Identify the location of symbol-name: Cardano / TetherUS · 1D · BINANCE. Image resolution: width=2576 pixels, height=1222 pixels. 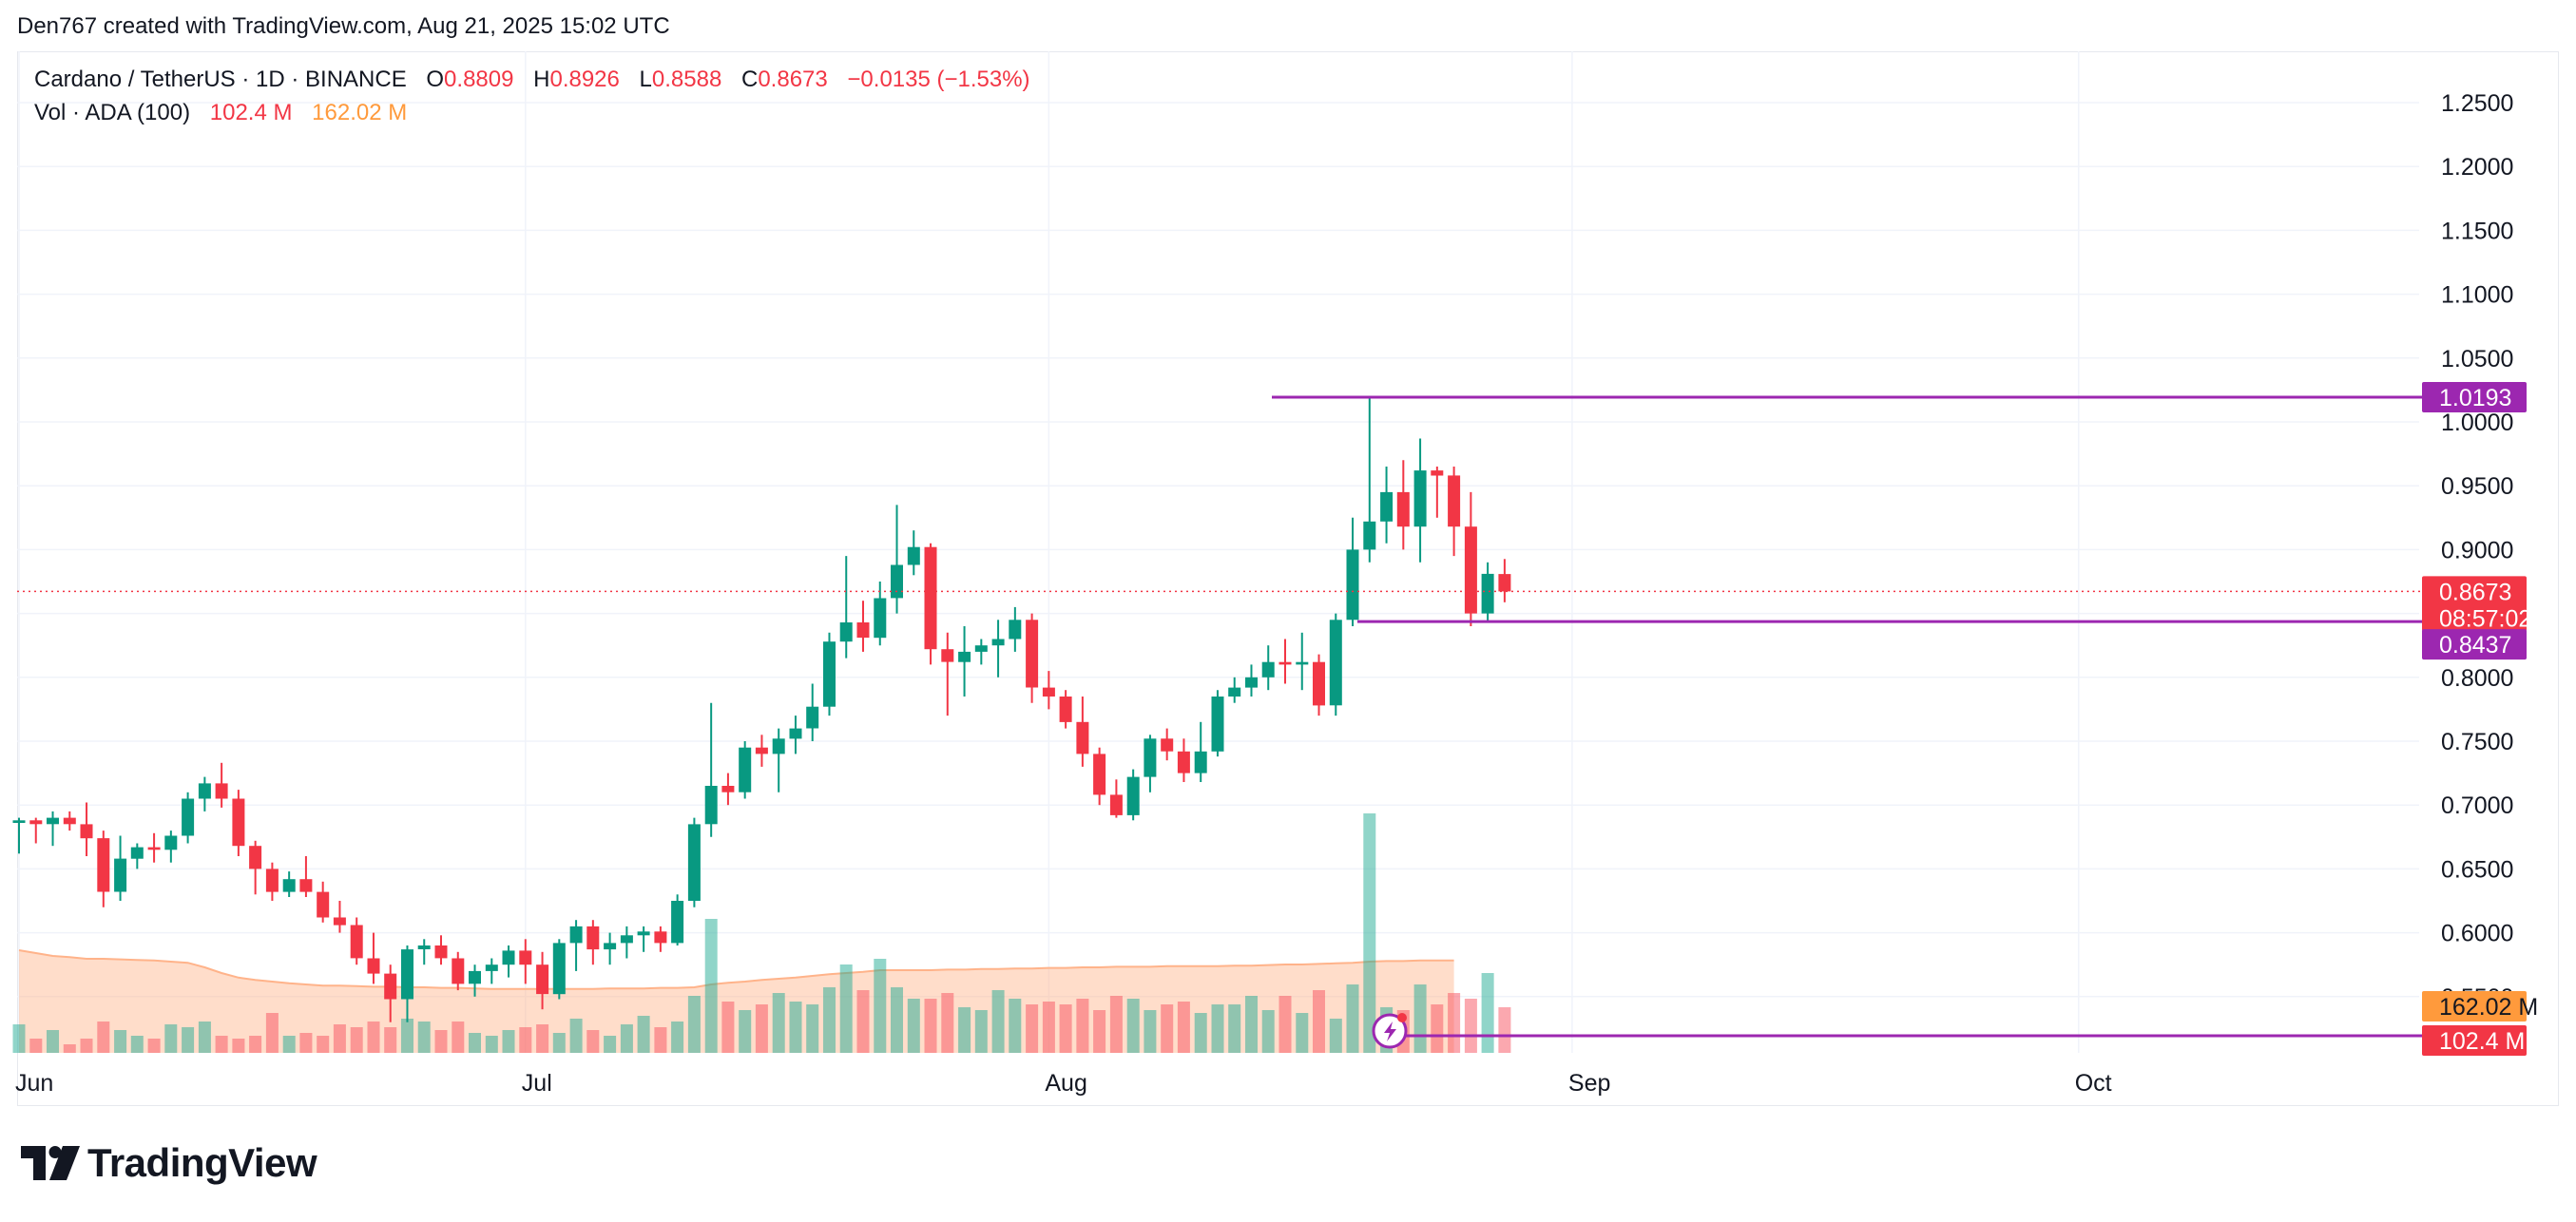
(220, 80).